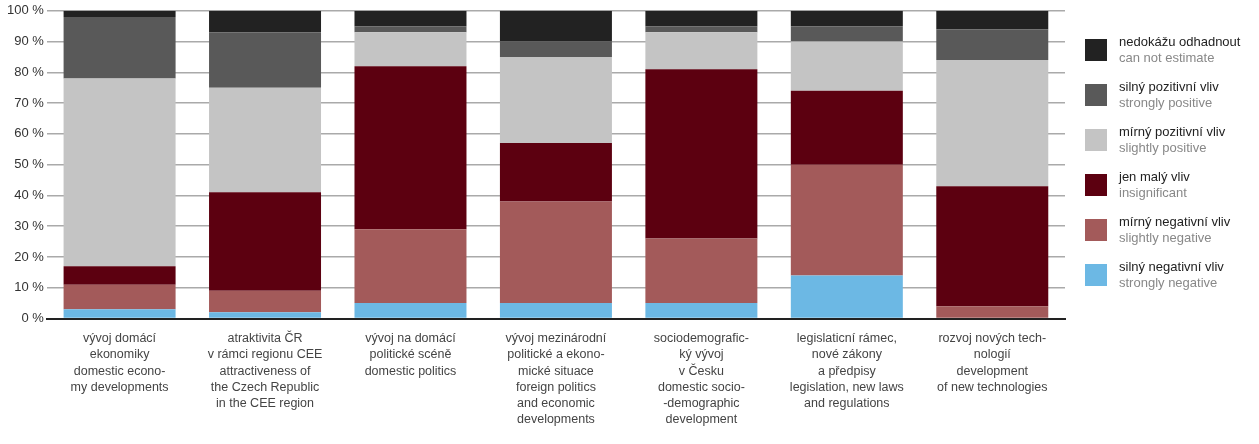 This screenshot has height=444, width=1259. Describe the element at coordinates (1154, 185) in the screenshot. I see `legend-label: jen malý vliv insignificant` at that location.